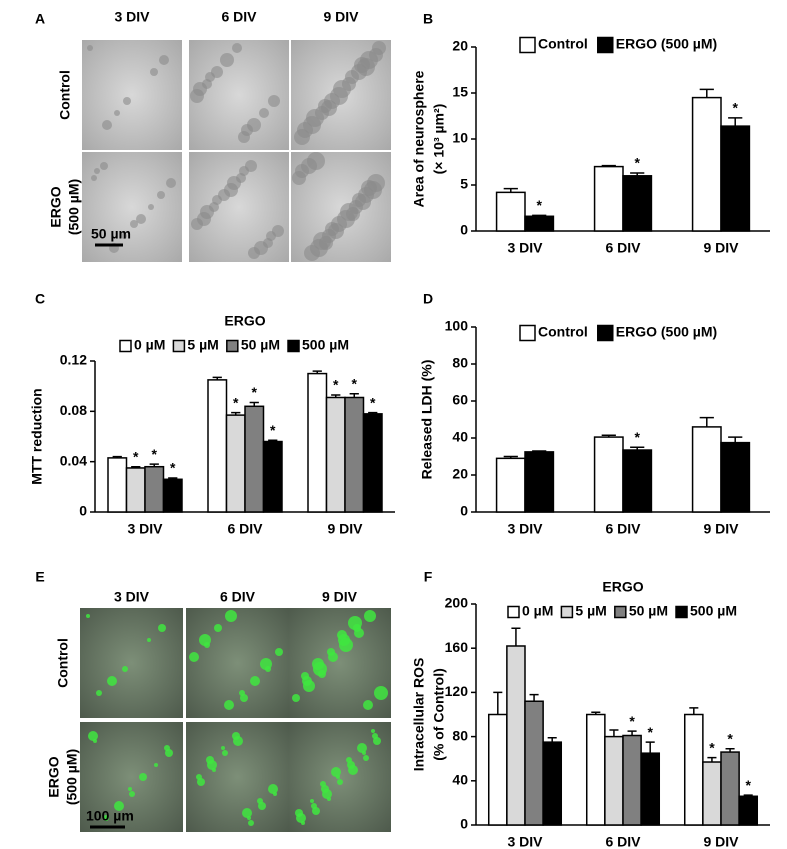 The width and height of the screenshot is (787, 849). Describe the element at coordinates (39, 577) in the screenshot. I see `panel-letter: E` at that location.